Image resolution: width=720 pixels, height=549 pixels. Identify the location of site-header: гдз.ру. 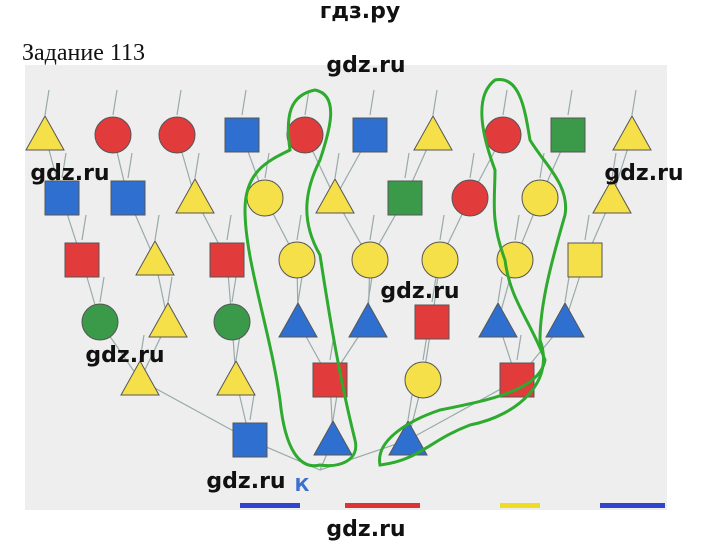
(360, 12).